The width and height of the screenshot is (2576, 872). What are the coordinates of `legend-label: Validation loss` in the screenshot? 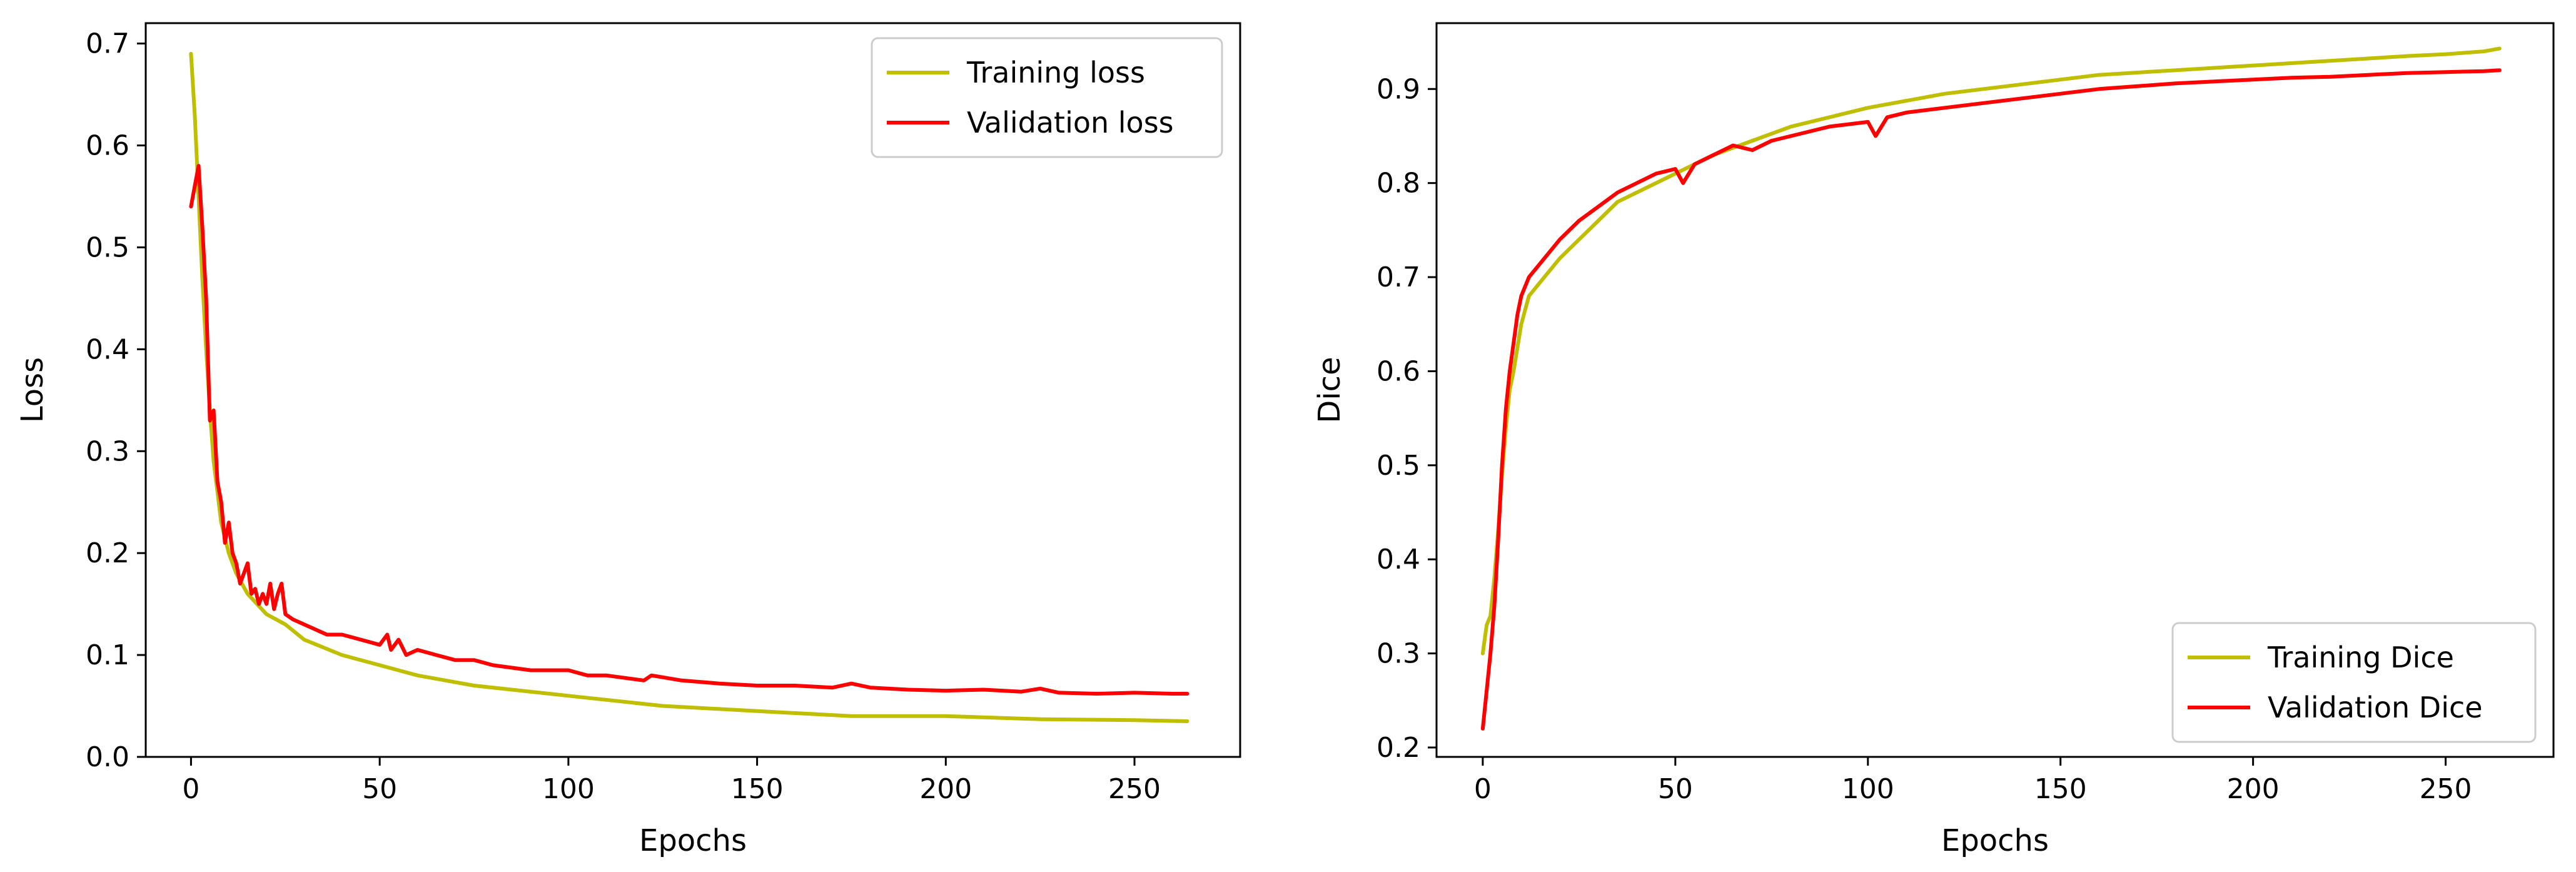 It's located at (1071, 122).